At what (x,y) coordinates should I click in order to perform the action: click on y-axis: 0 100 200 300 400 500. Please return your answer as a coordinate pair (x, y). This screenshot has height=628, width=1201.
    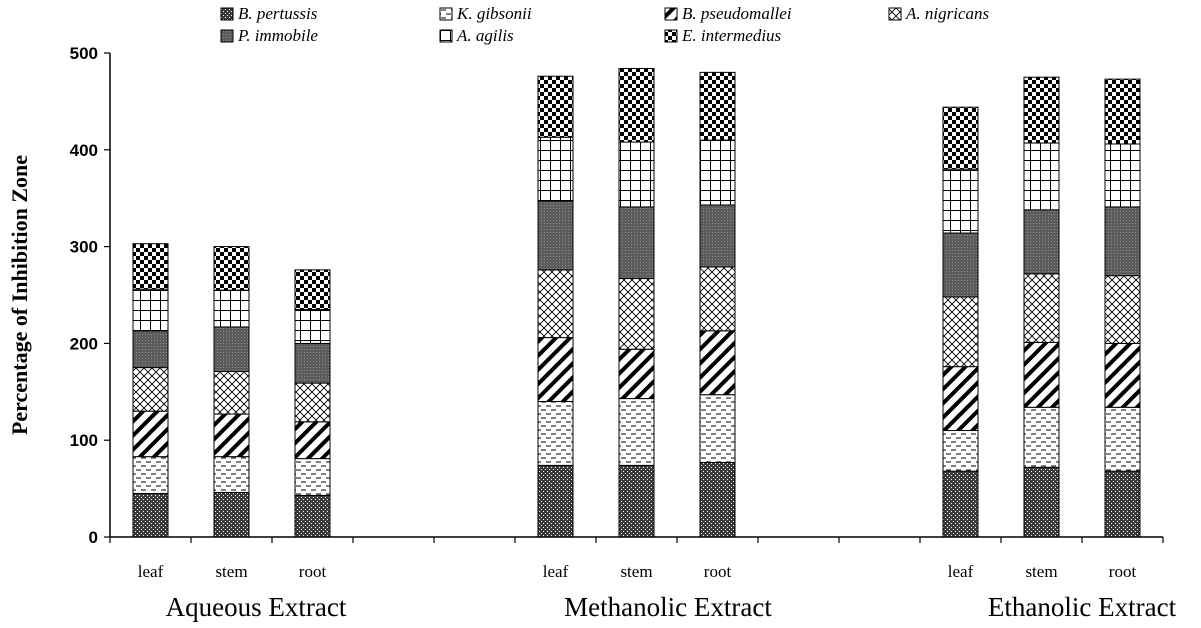
    Looking at the image, I should click on (90, 295).